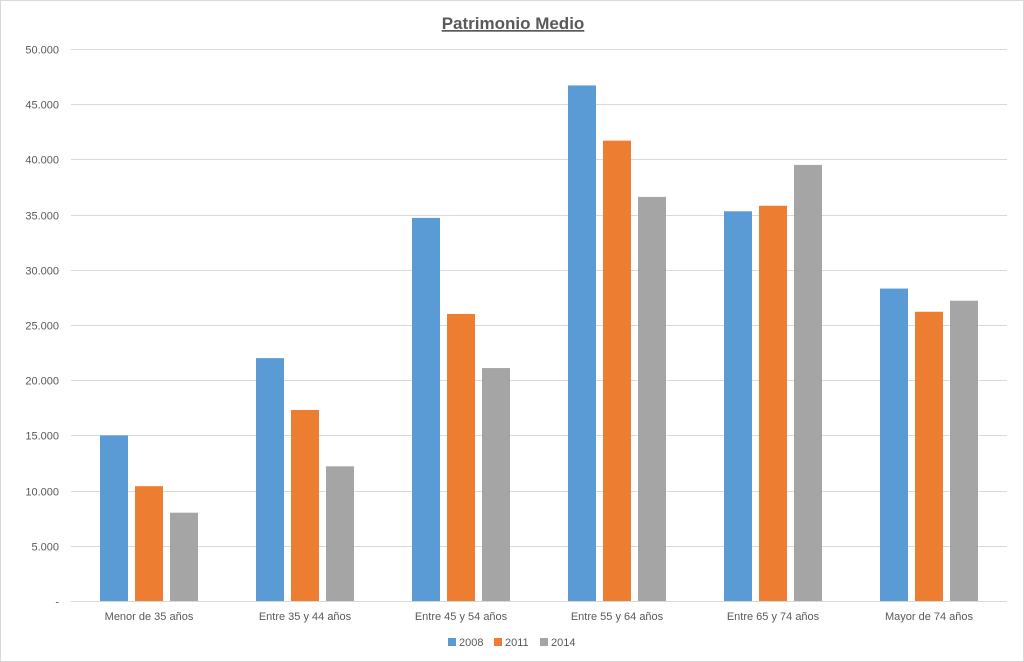  Describe the element at coordinates (452, 642) in the screenshot. I see `legend-swatch-2008` at that location.